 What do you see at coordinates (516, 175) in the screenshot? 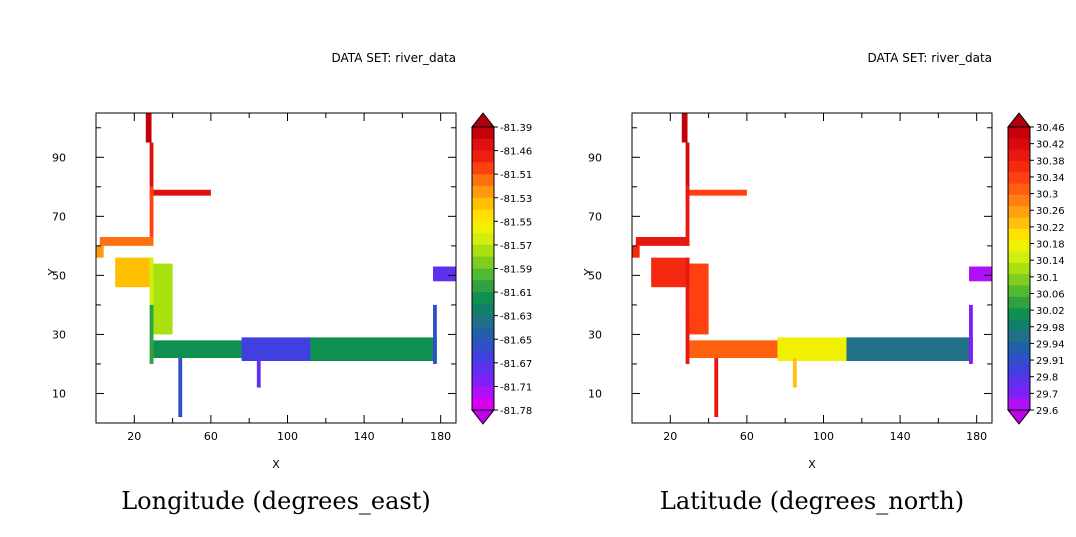
I see `colorbar-label: -81.51` at bounding box center [516, 175].